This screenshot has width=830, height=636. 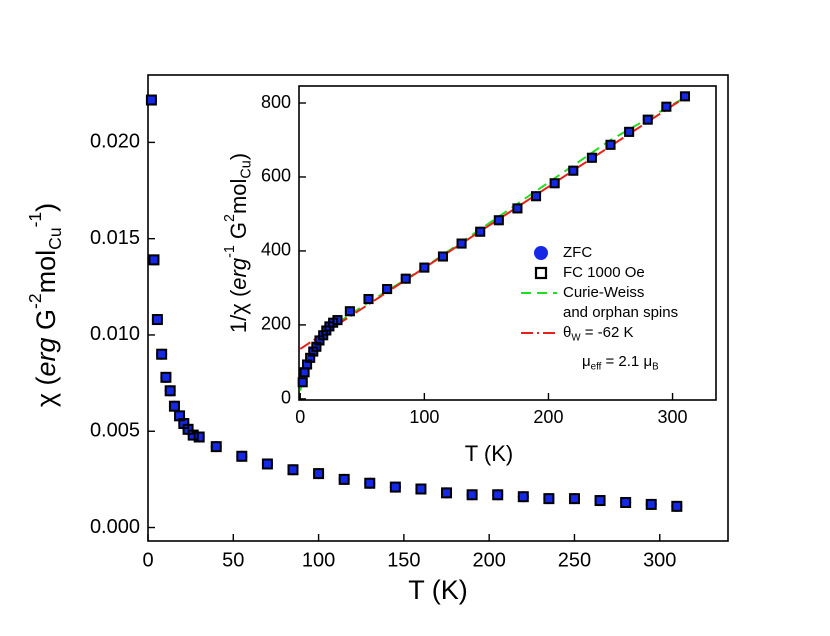 What do you see at coordinates (574, 560) in the screenshot?
I see `x-tick-label: 250` at bounding box center [574, 560].